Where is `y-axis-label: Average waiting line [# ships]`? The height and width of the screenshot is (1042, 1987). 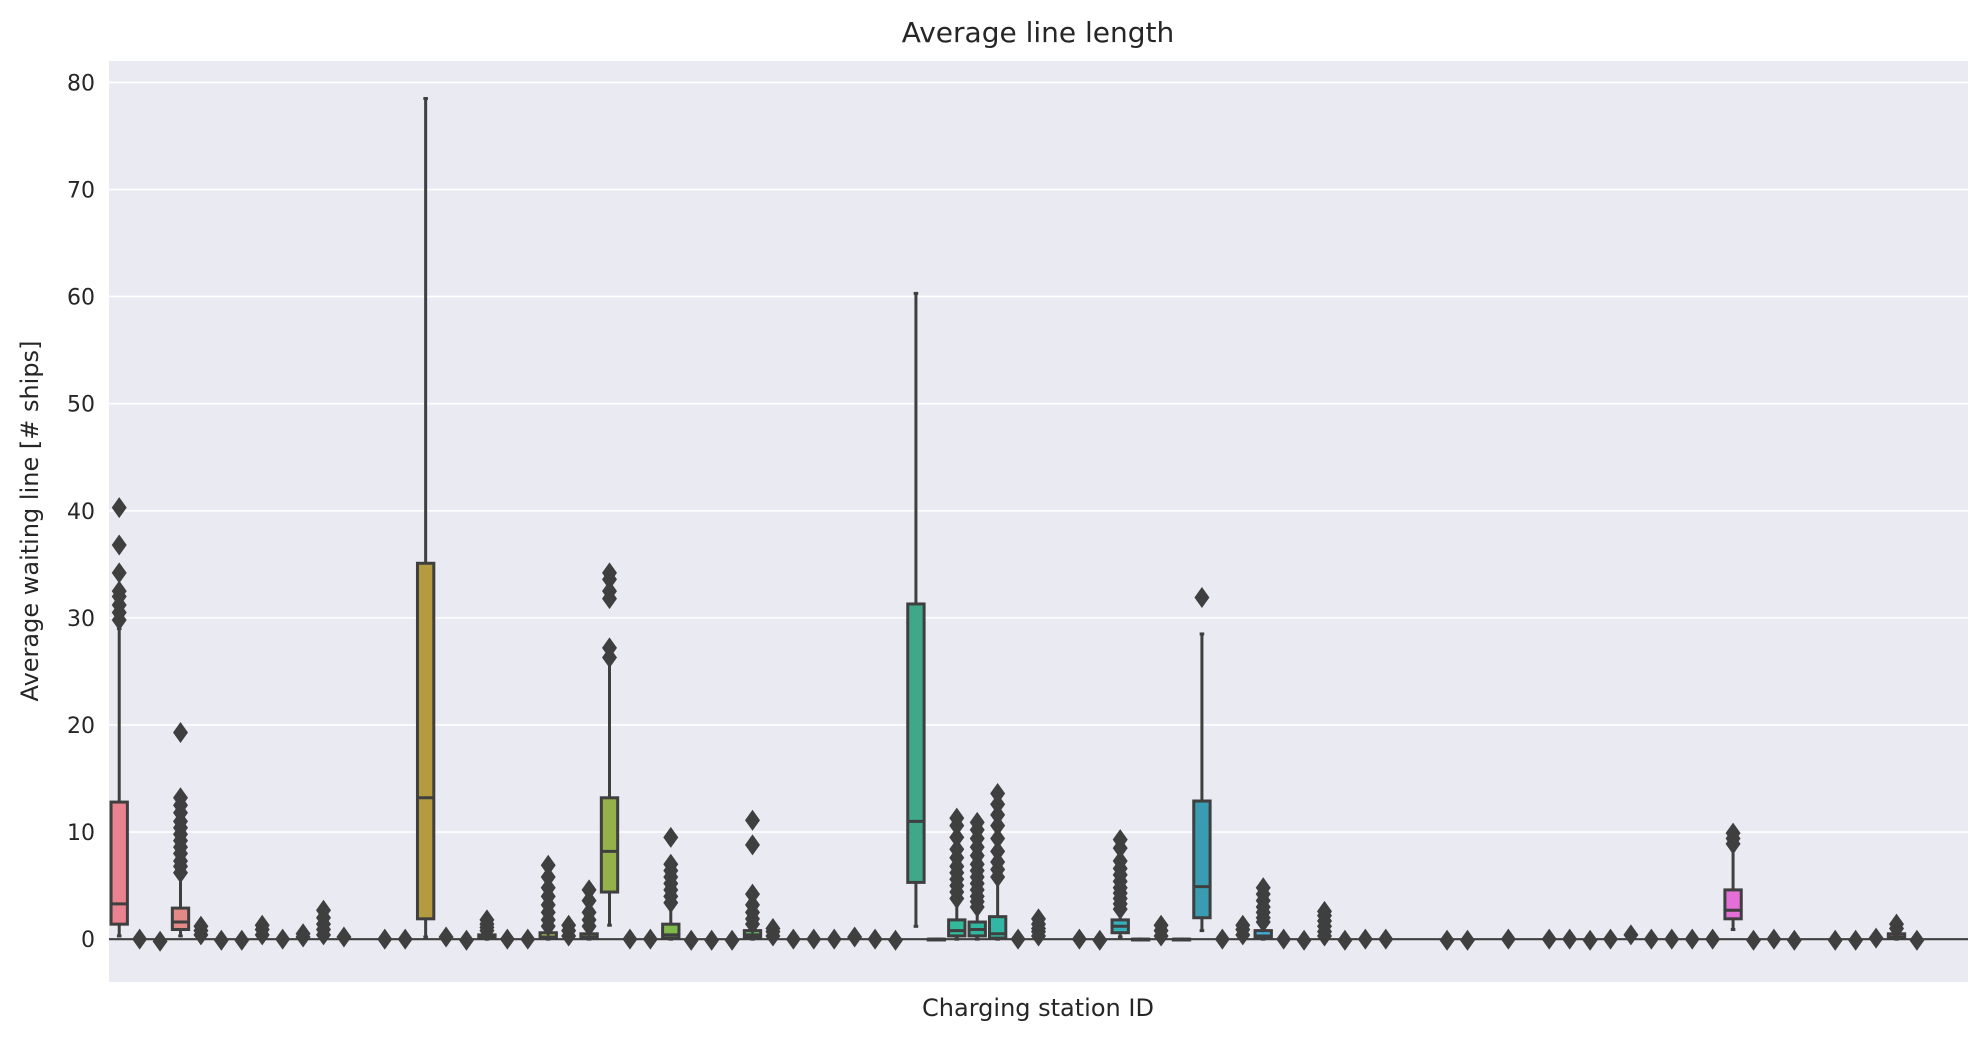 y-axis-label: Average waiting line [# ships] is located at coordinates (30, 521).